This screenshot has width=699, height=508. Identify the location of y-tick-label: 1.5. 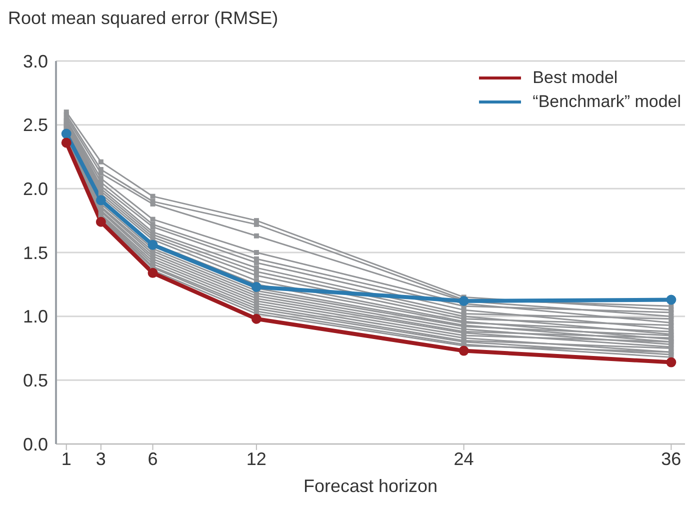
(35, 252).